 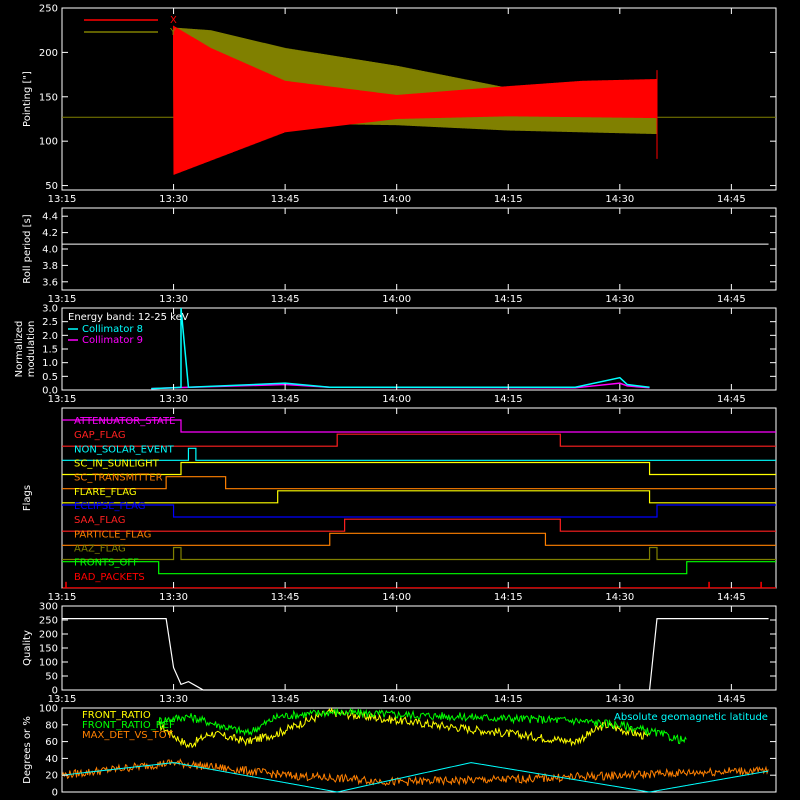 What do you see at coordinates (51, 725) in the screenshot?
I see `y-tick-label: 80` at bounding box center [51, 725].